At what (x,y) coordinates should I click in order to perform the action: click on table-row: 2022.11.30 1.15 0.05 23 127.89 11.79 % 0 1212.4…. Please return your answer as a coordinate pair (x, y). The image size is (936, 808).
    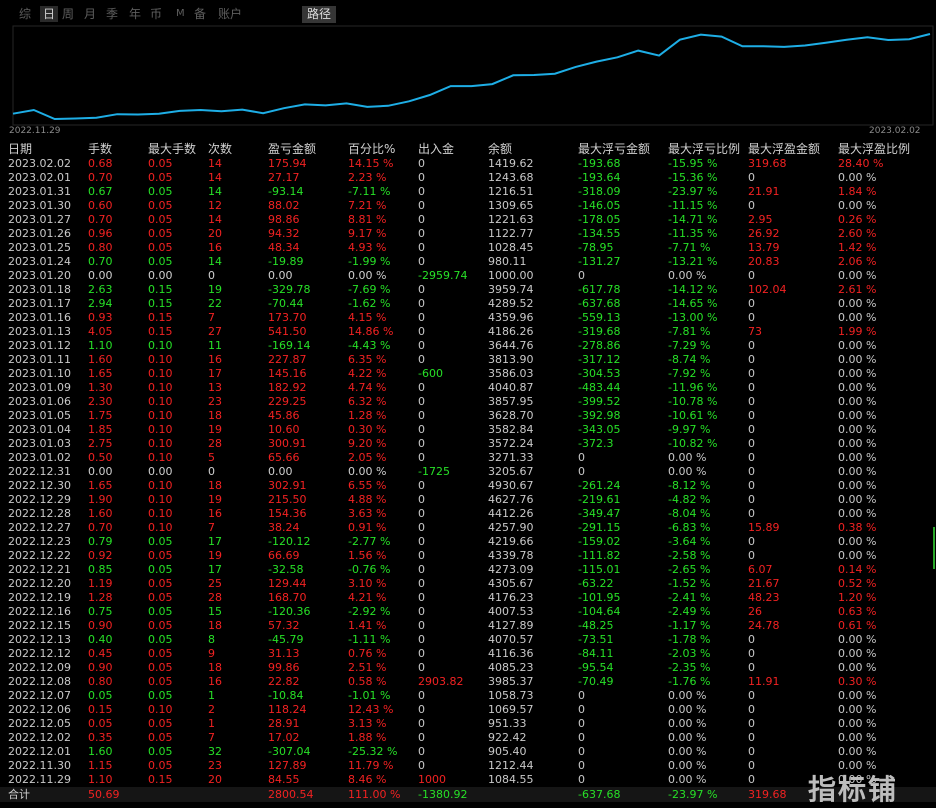
    Looking at the image, I should click on (468, 766).